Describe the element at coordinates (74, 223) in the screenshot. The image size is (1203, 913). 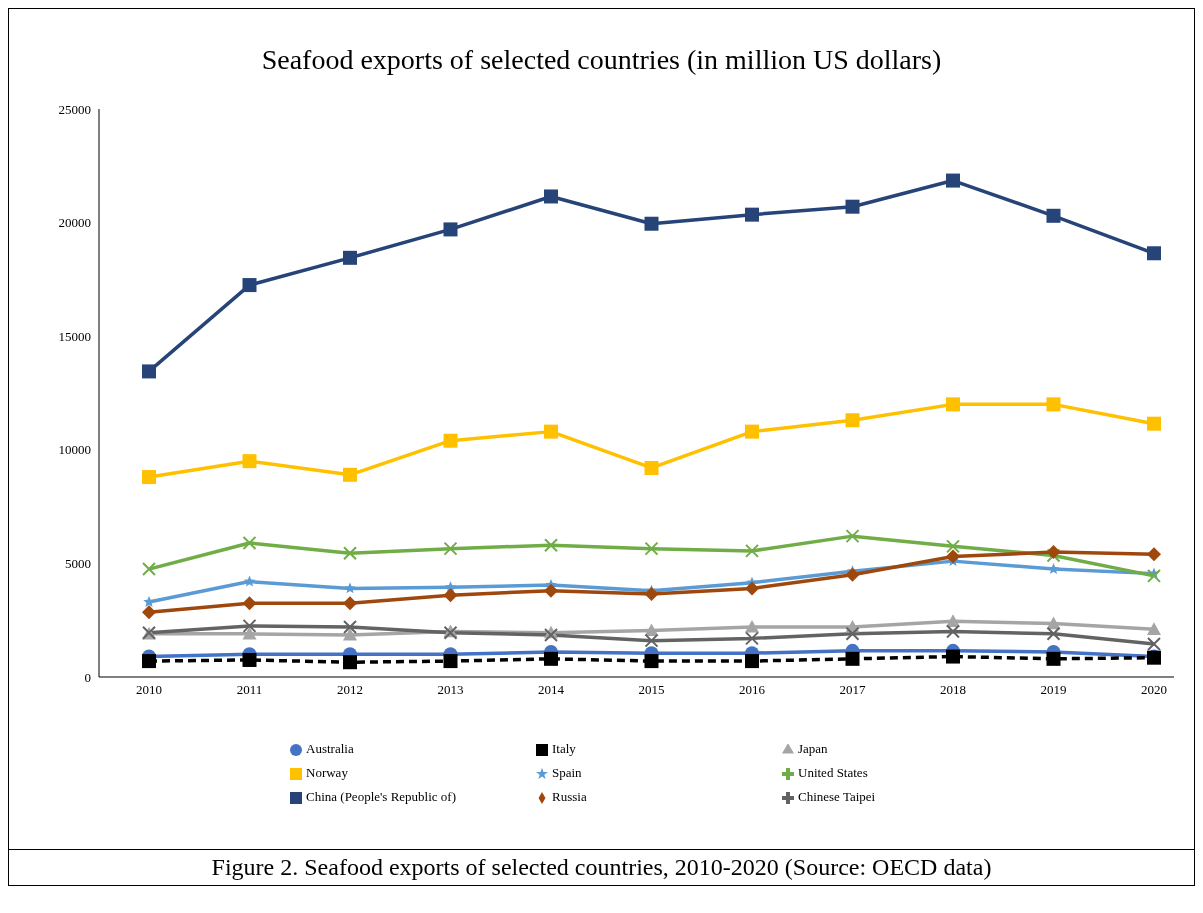
I see `y-tick-label: 20000` at that location.